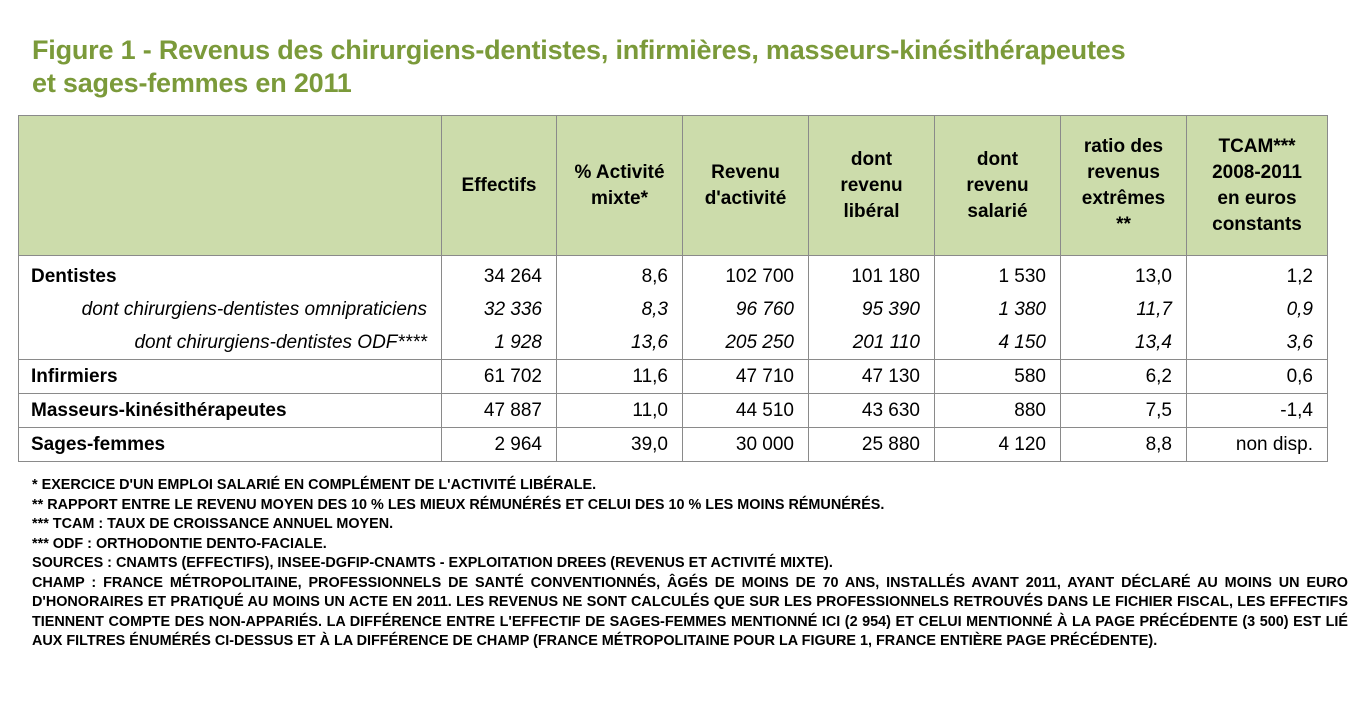 This screenshot has width=1368, height=724. What do you see at coordinates (619, 274) in the screenshot?
I see `cell-activite-mixte: 8,6` at bounding box center [619, 274].